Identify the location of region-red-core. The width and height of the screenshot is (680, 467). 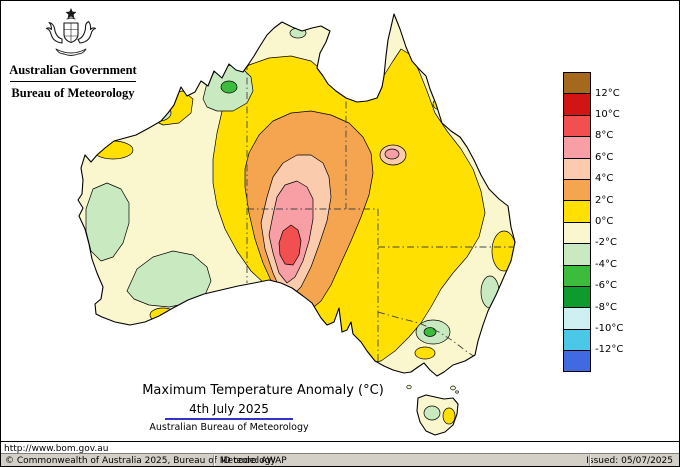
(290, 245).